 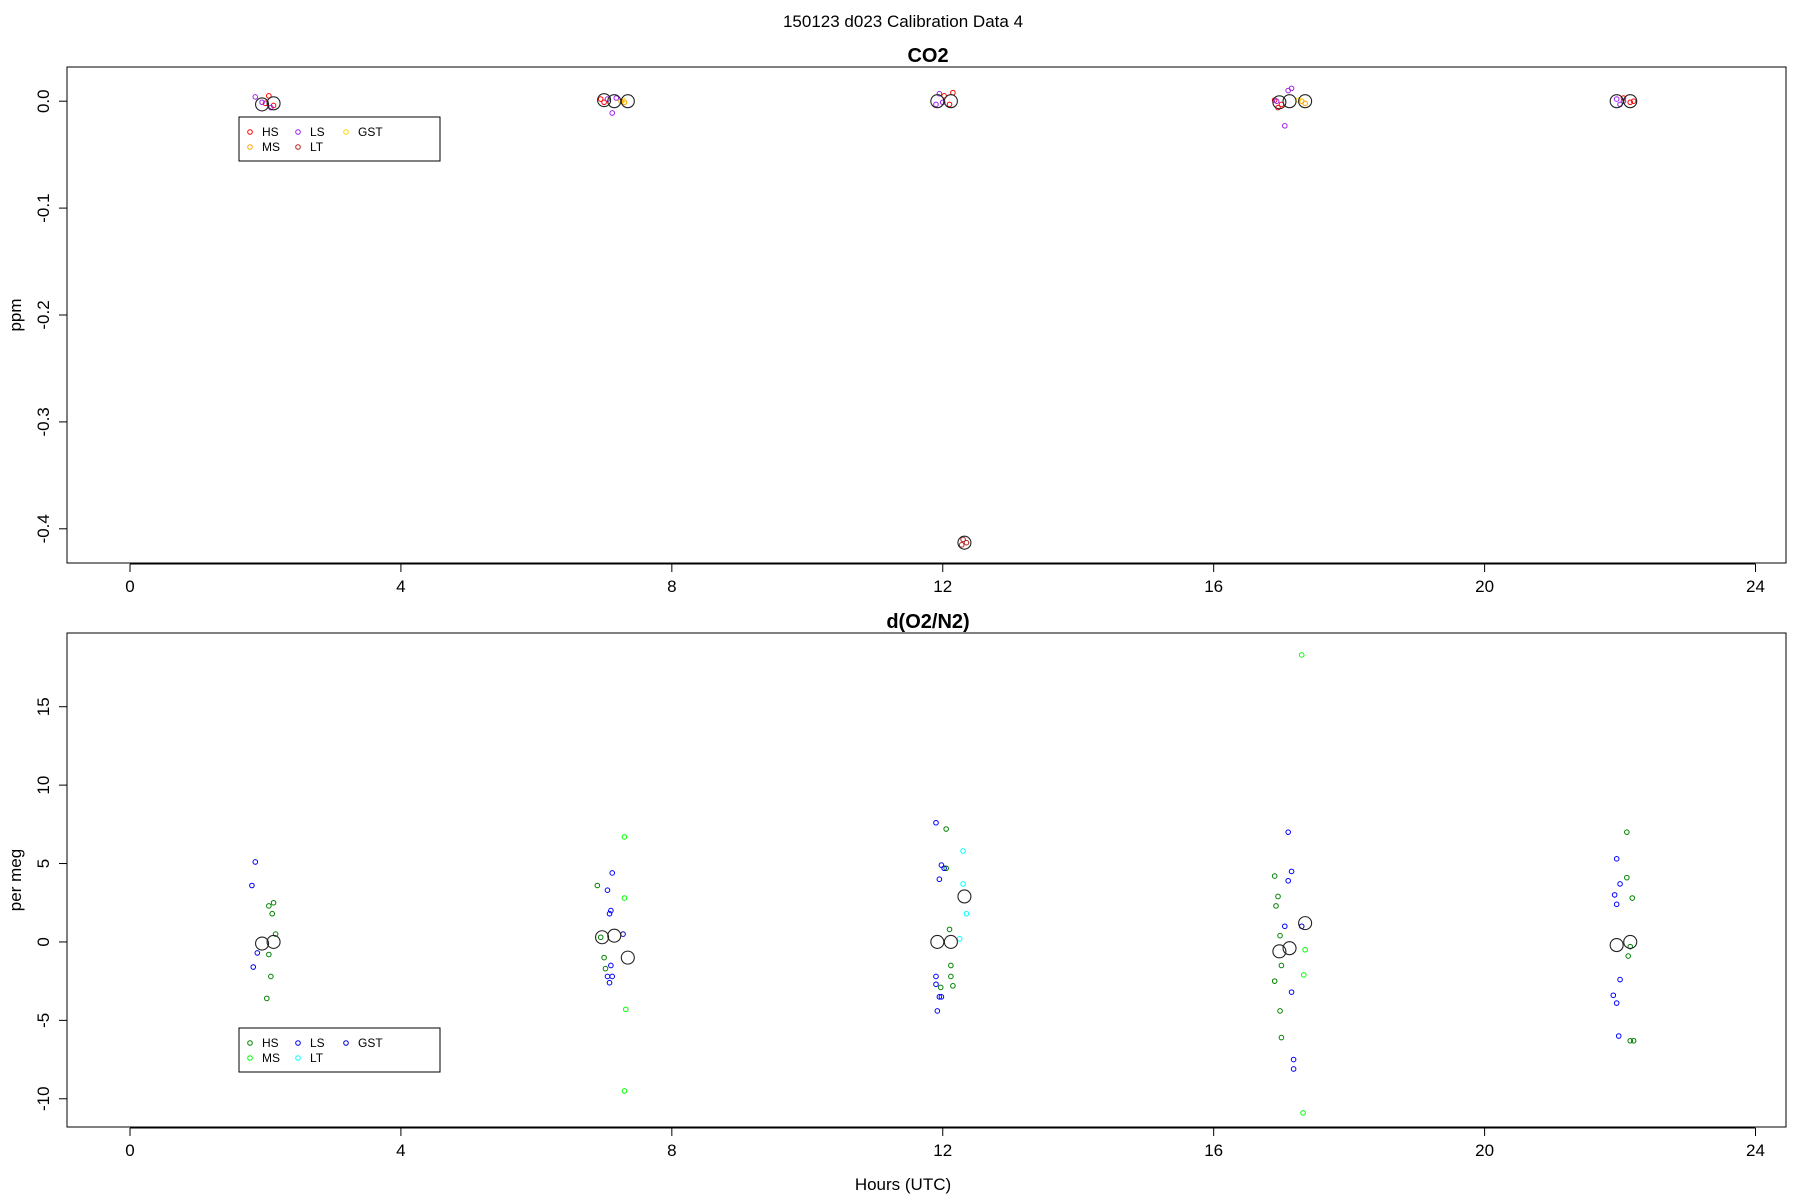 I want to click on y-tick-label: 5, so click(x=43, y=863).